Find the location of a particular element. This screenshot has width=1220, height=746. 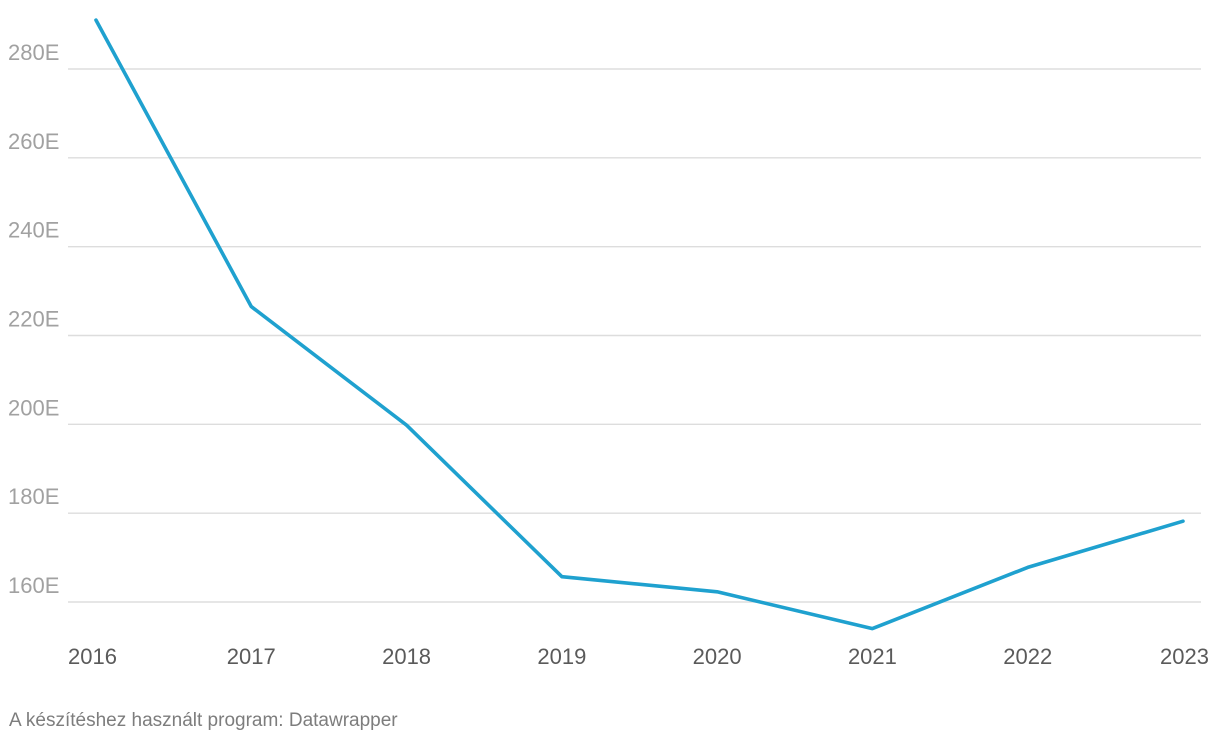

x-tick-label: 2016 is located at coordinates (92, 656).